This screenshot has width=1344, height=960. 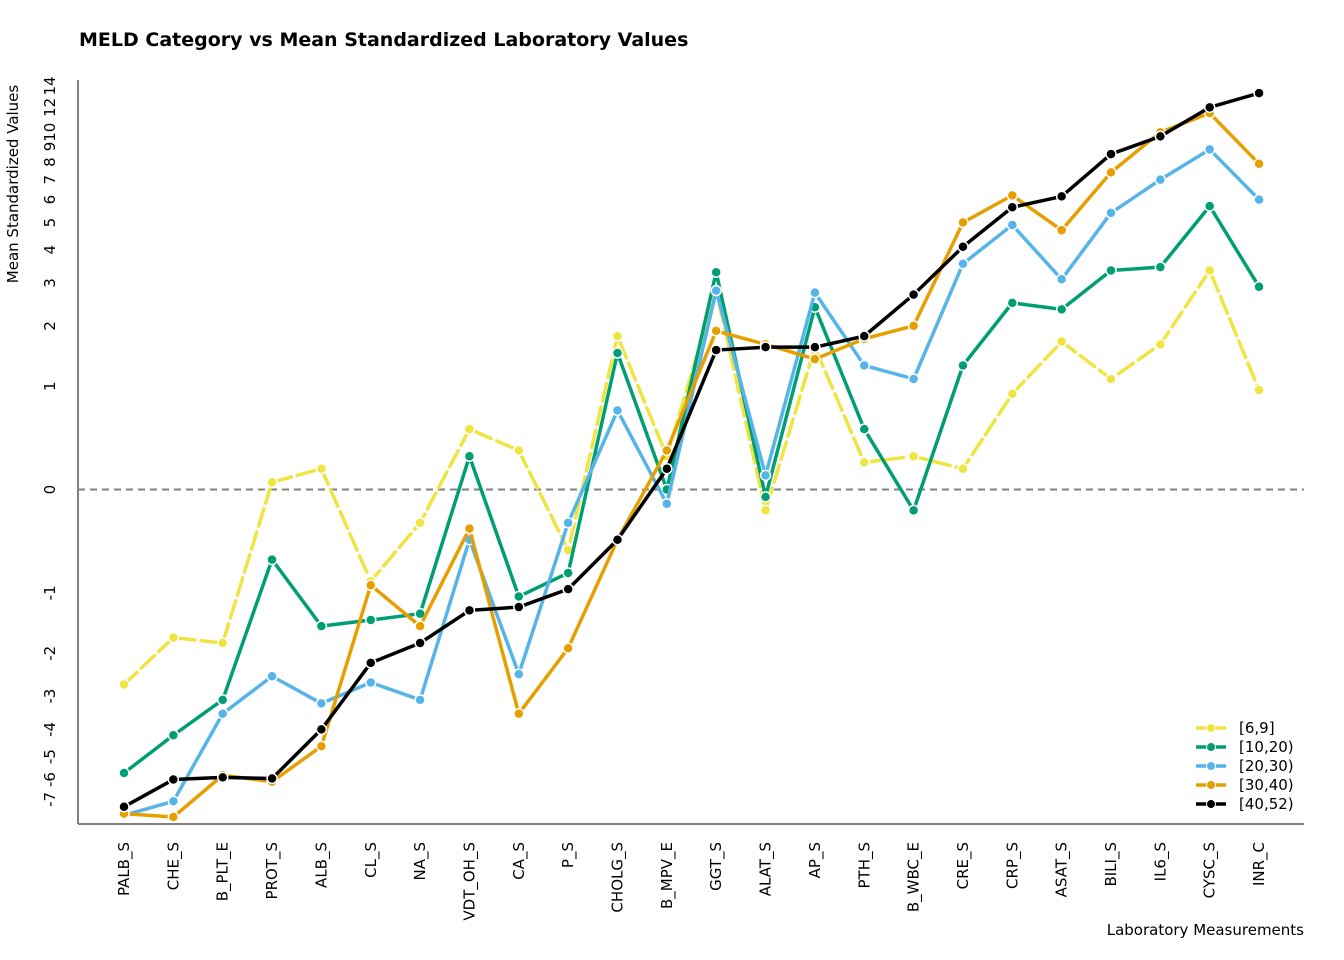 What do you see at coordinates (864, 865) in the screenshot?
I see `x-tick-label: PTH_S` at bounding box center [864, 865].